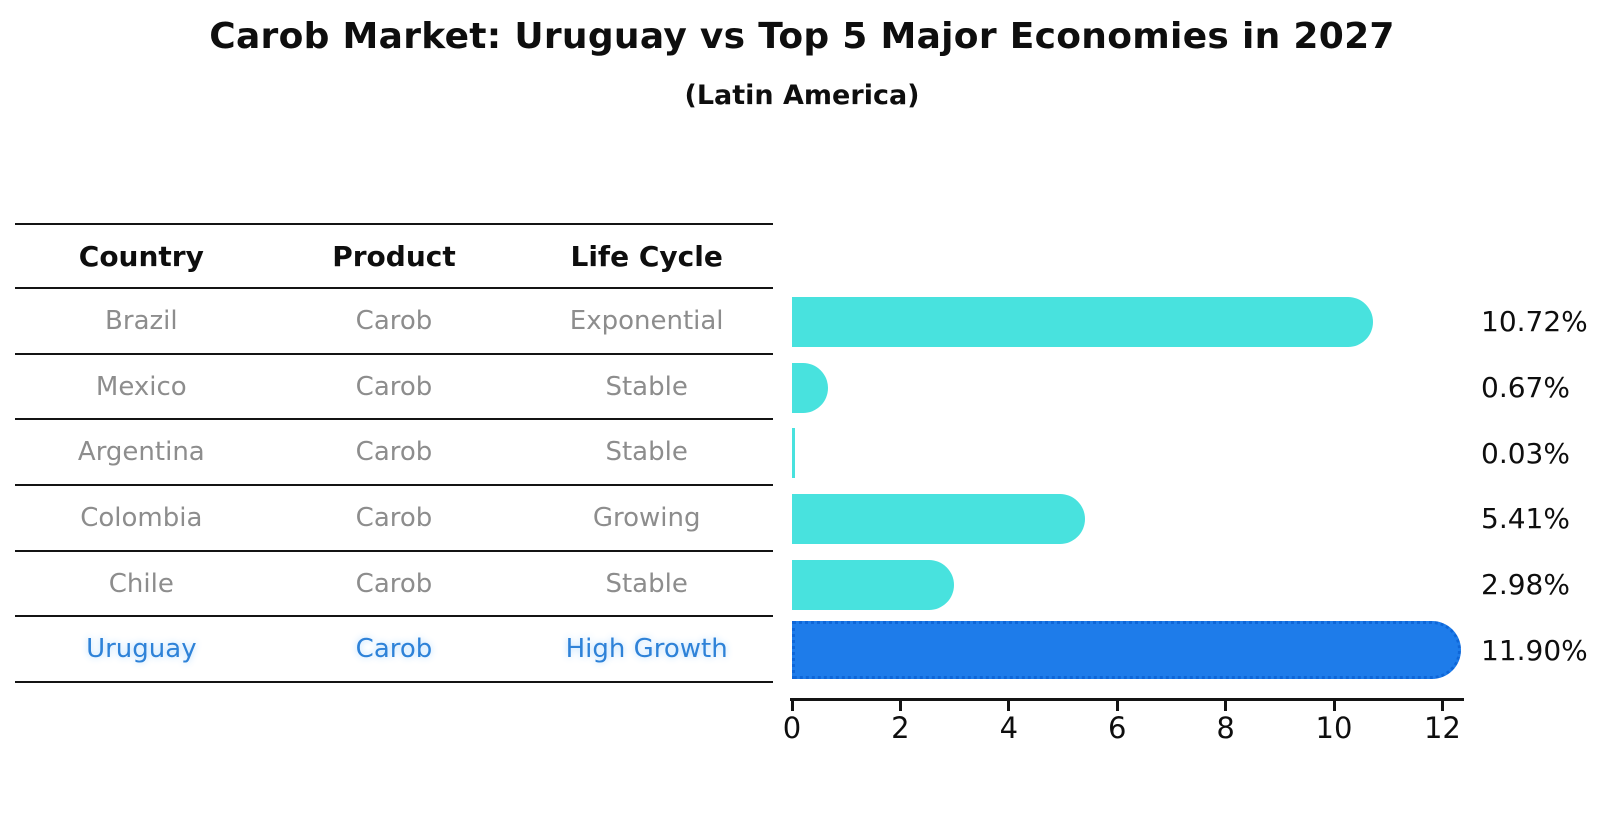  What do you see at coordinates (1009, 728) in the screenshot?
I see `x-axis-tick-label: 4` at bounding box center [1009, 728].